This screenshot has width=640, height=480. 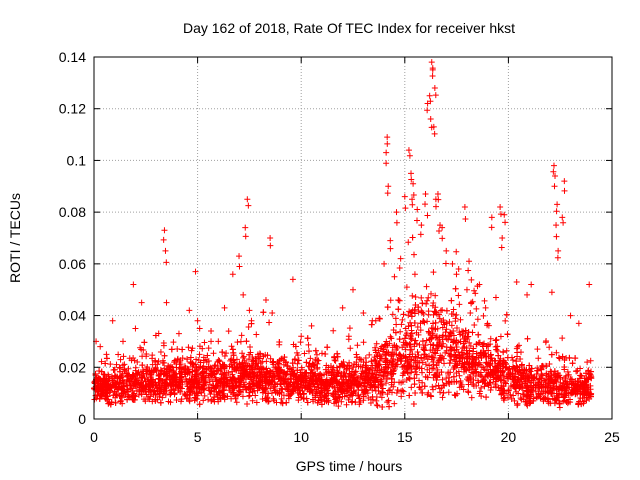 I want to click on y-tick-label: 0.14, so click(x=72, y=57).